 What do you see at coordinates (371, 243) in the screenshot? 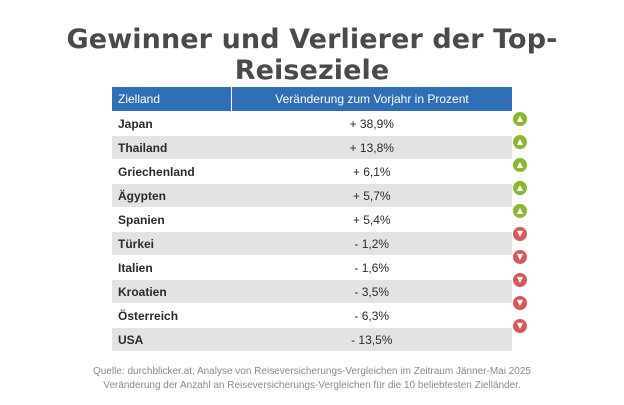
I see `change-cell: - 1,2%` at bounding box center [371, 243].